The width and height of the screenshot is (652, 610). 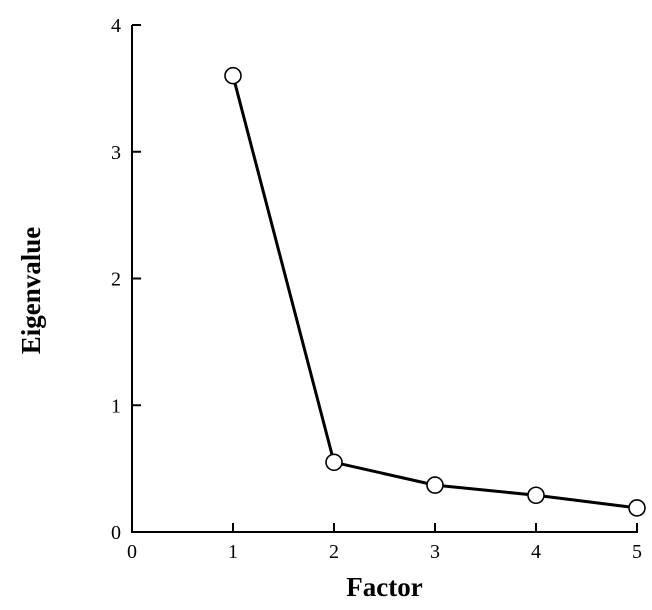 I want to click on x-tick-label: 3, so click(x=435, y=552).